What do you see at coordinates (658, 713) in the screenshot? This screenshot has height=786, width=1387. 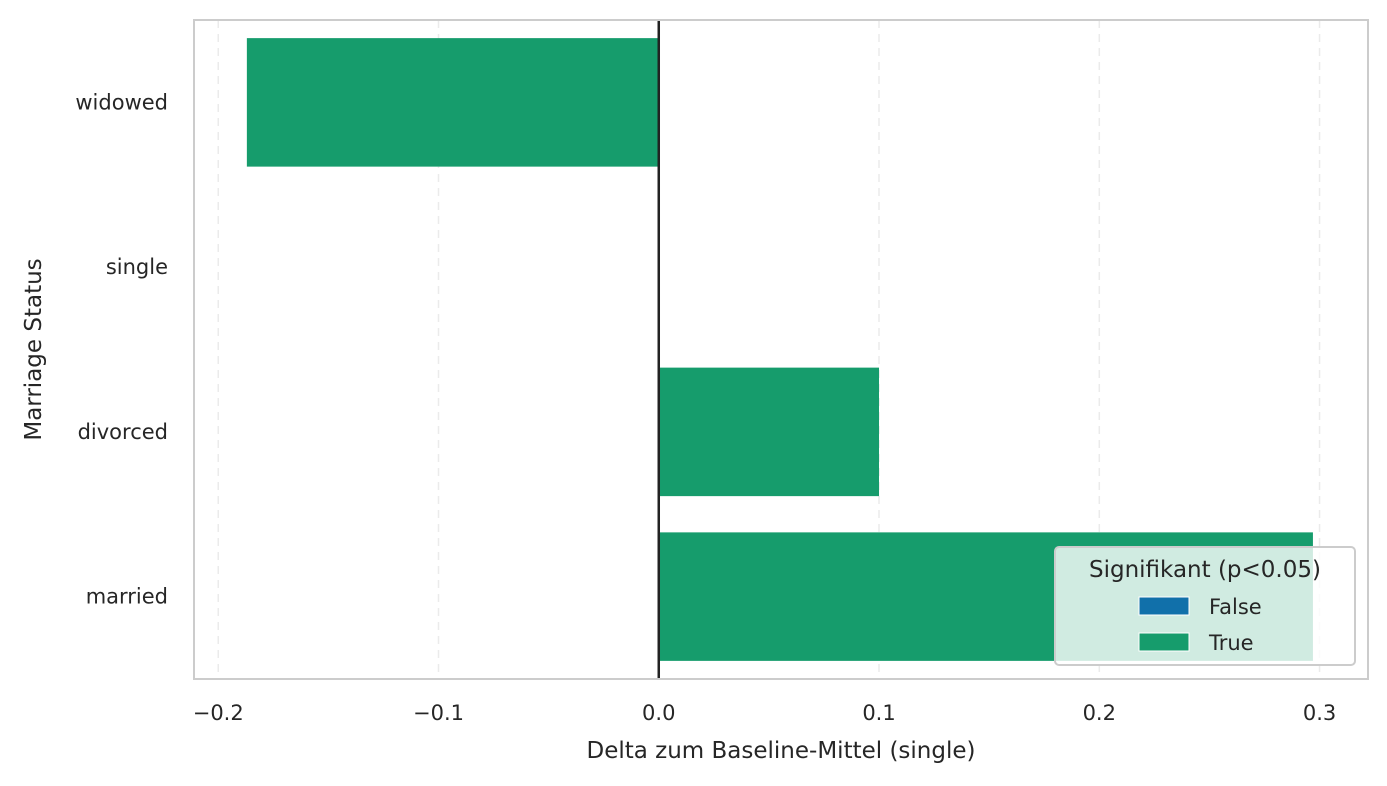 I see `x-tick-label-2: 0.0` at bounding box center [658, 713].